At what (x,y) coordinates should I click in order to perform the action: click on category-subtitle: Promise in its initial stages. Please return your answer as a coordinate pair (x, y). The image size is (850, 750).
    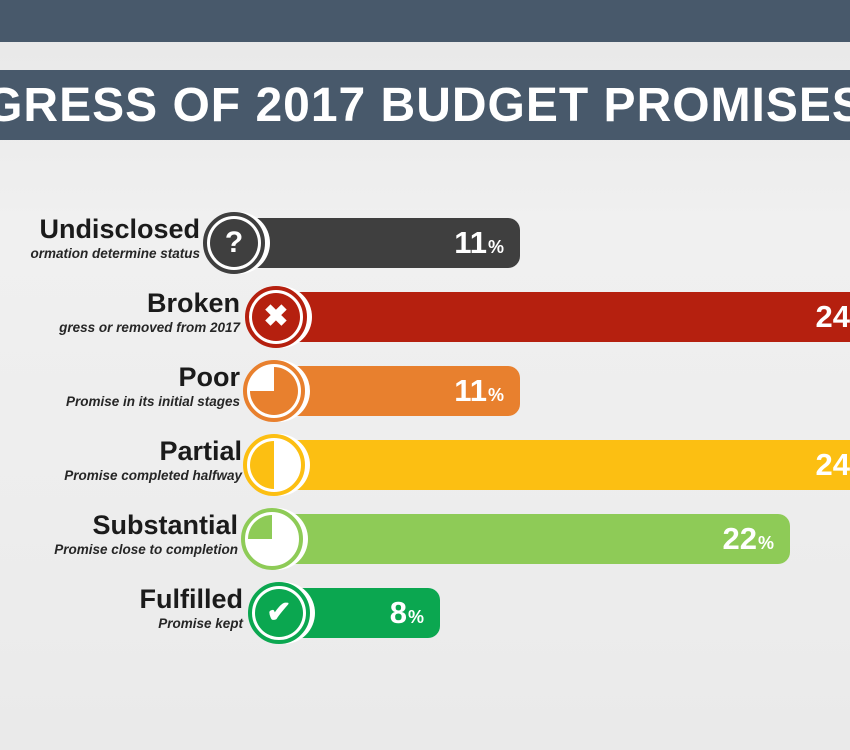
    Looking at the image, I should click on (152, 402).